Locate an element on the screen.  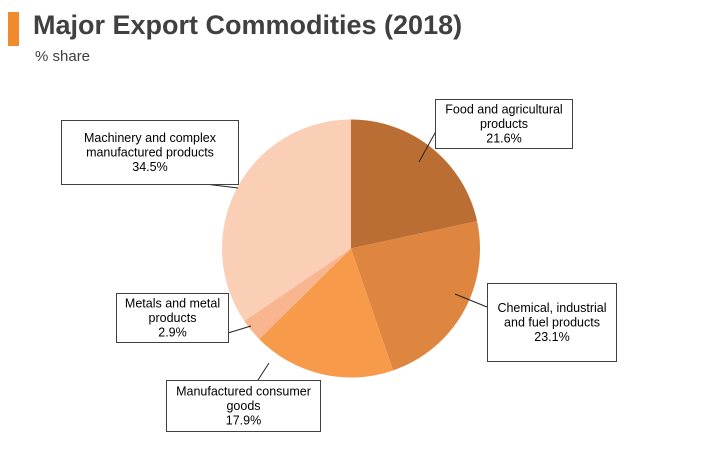
callout-box-manufactured-consumer-goods is located at coordinates (243, 406).